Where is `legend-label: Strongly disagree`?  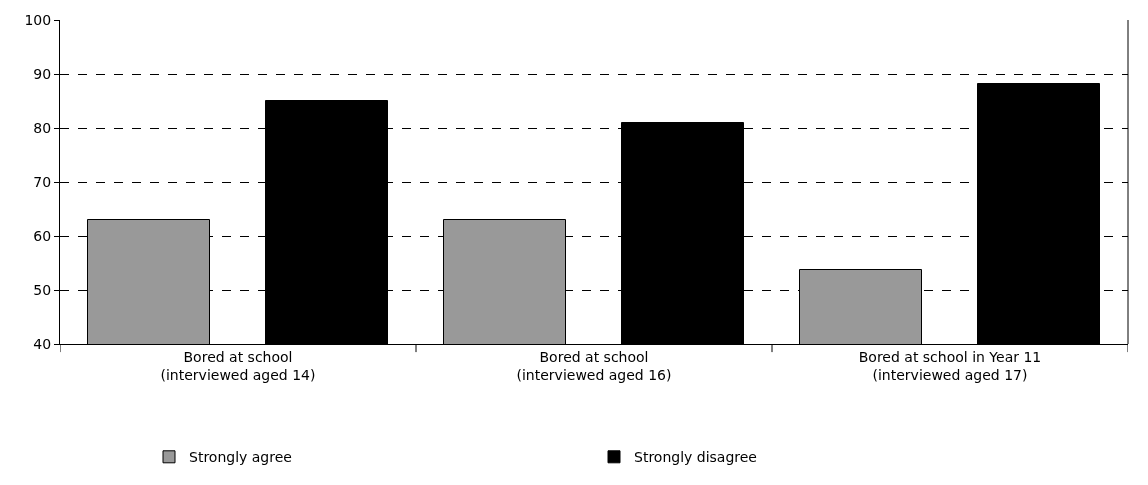
legend-label: Strongly disagree is located at coordinates (695, 457).